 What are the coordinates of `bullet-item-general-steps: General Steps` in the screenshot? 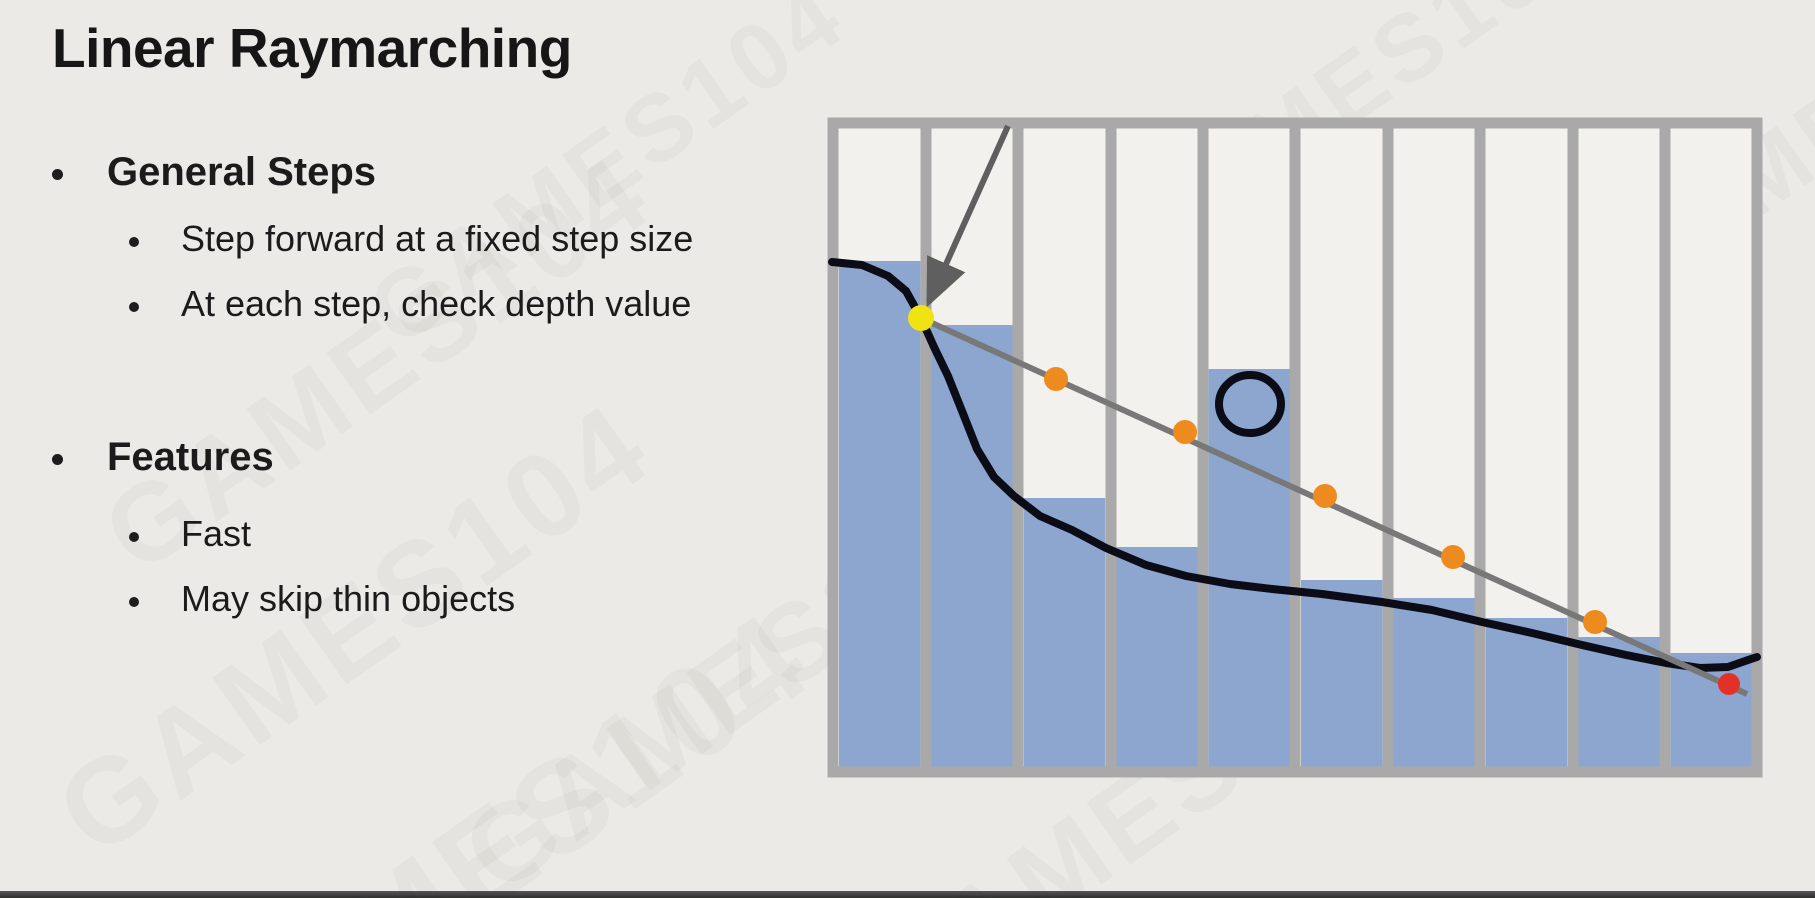 It's located at (214, 172).